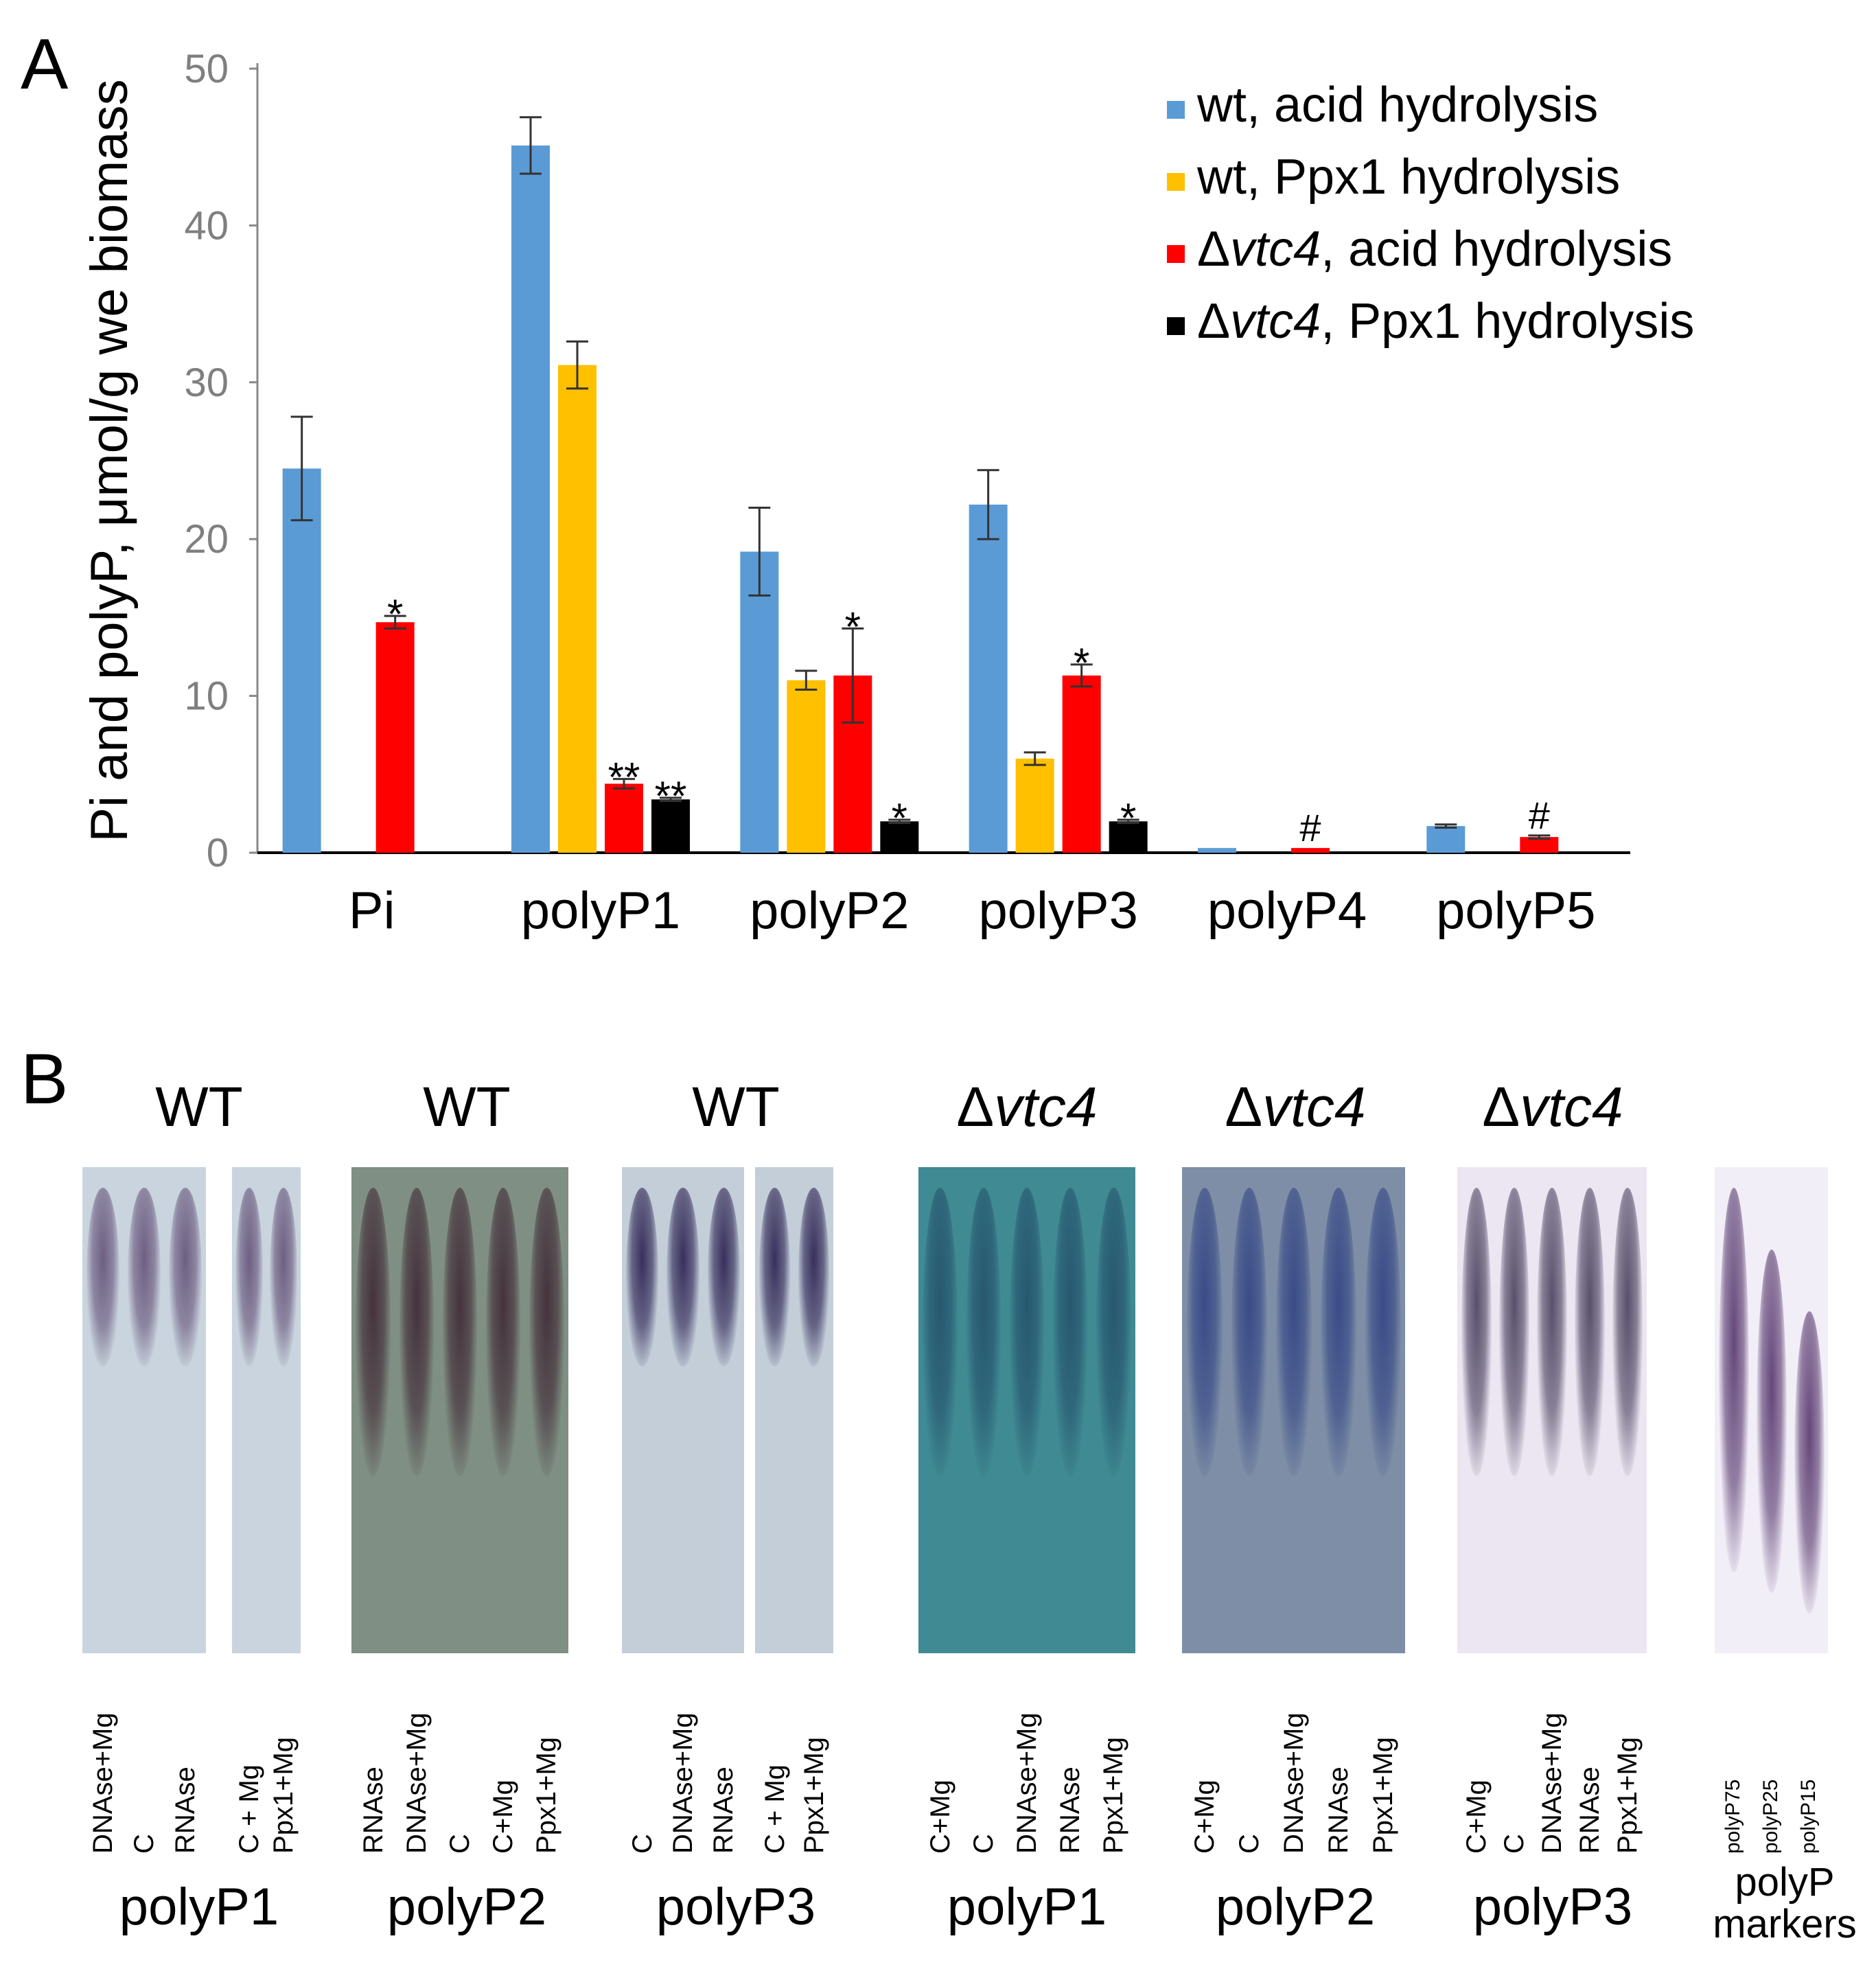  Describe the element at coordinates (1785, 1923) in the screenshot. I see `gel-sample-label-line: markers` at that location.